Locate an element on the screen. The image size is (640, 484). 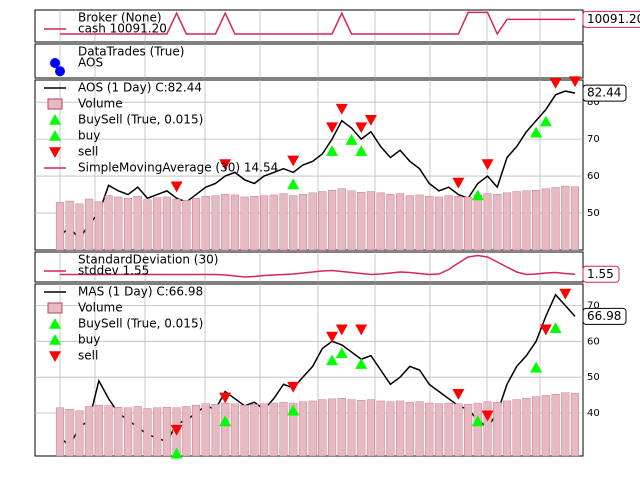
legend-entry: stddev 1.55 is located at coordinates (113, 271).